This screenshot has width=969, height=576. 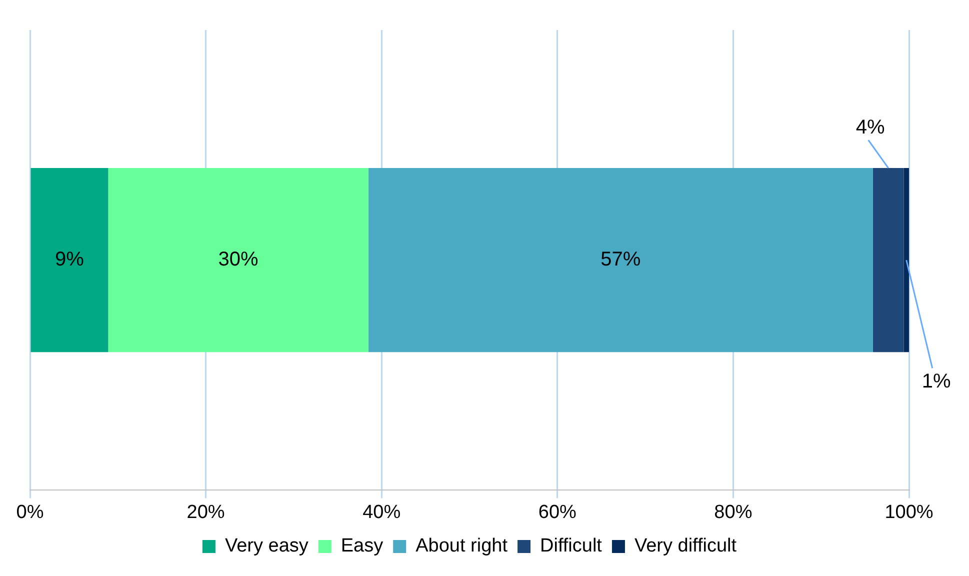 What do you see at coordinates (30, 512) in the screenshot?
I see `x-tick-label: 0%` at bounding box center [30, 512].